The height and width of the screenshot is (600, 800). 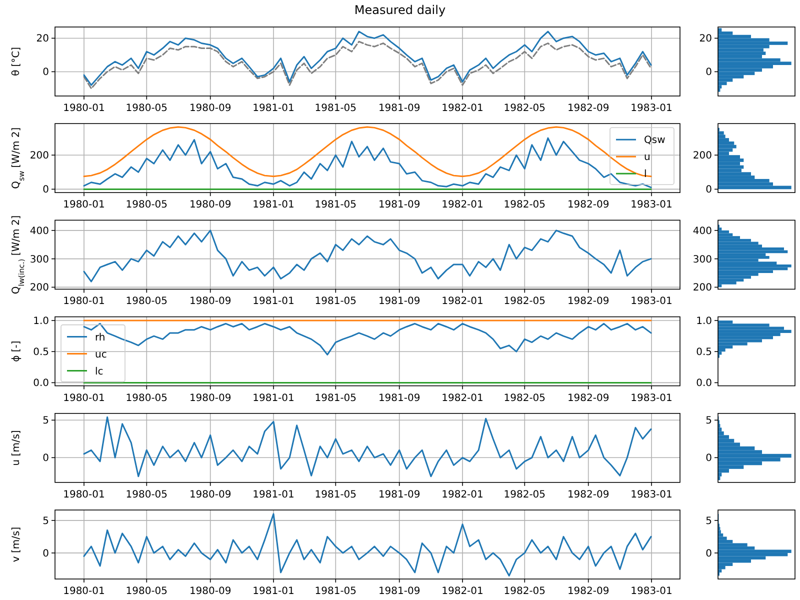 What do you see at coordinates (100, 338) in the screenshot?
I see `legend-label: rh` at bounding box center [100, 338].